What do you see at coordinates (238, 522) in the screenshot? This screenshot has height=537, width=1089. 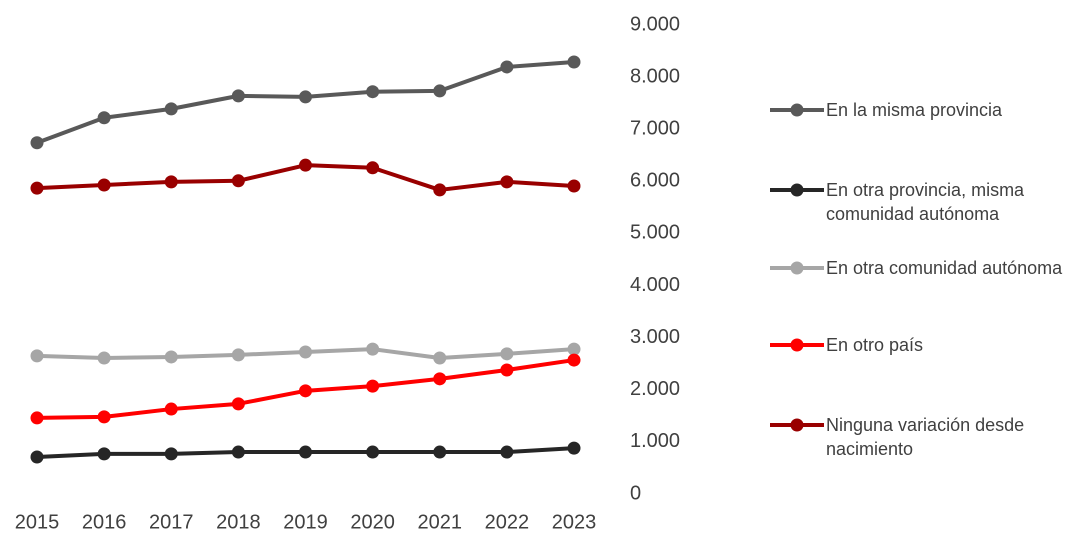 I see `x-tick-label: 2018` at bounding box center [238, 522].